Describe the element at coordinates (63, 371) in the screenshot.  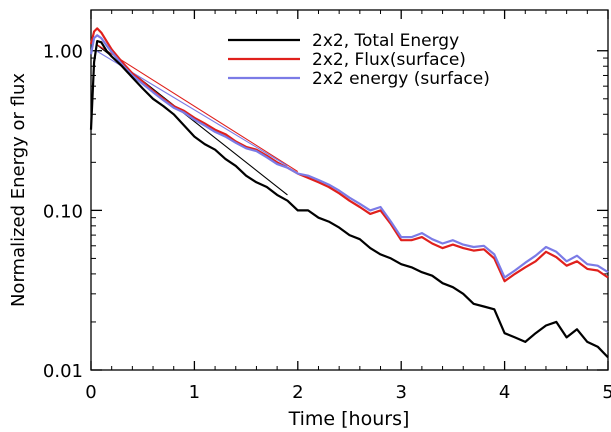
I see `y-tick-label: 0.01` at that location.